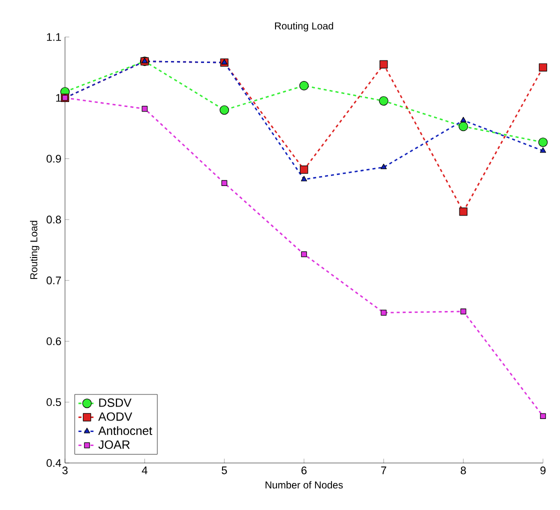 This screenshot has width=560, height=510. I want to click on x-tick-label: 5, so click(224, 470).